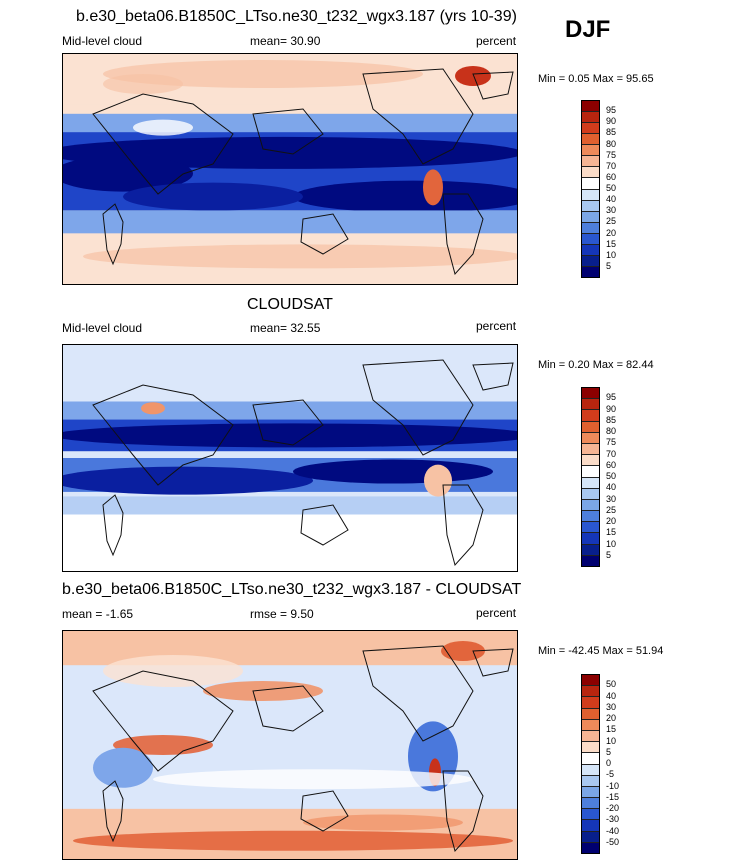  What do you see at coordinates (285, 41) in the screenshot?
I see `panel-1-mean-label: mean= 30.90` at bounding box center [285, 41].